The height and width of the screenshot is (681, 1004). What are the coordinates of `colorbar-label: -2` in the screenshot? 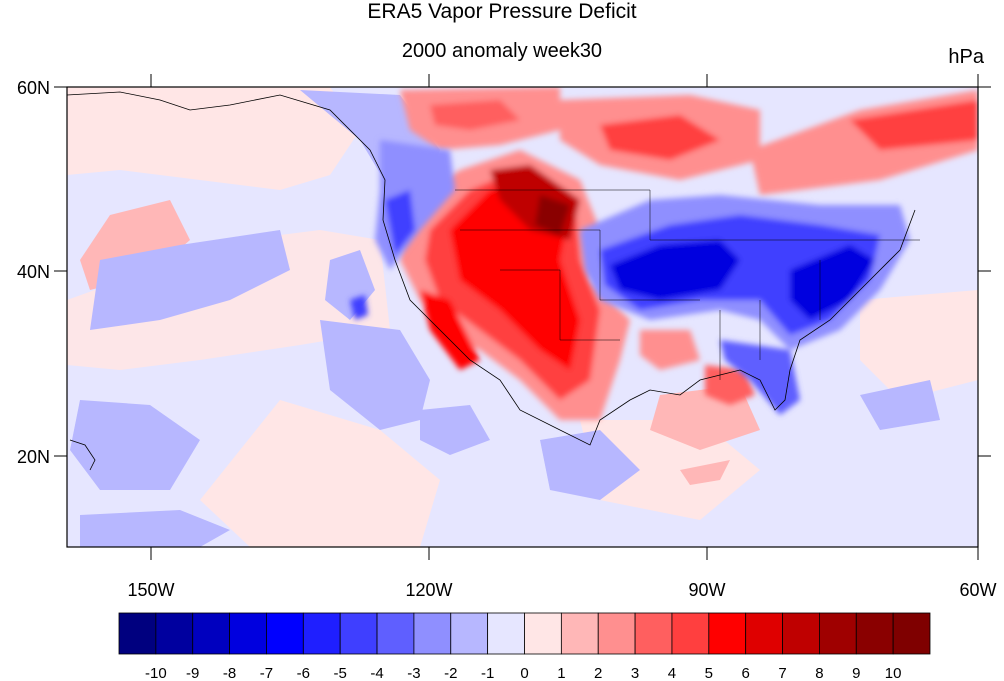 It's located at (450, 673).